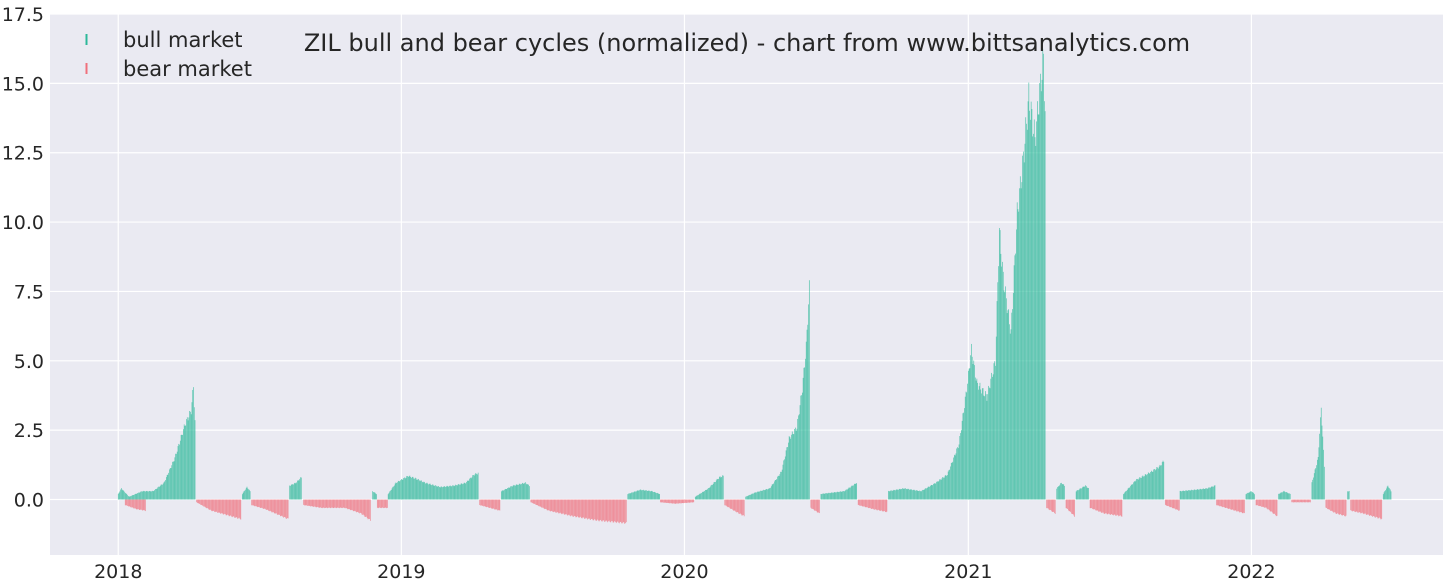 The image size is (1451, 588). Describe the element at coordinates (968, 572) in the screenshot. I see `x-tick-label: 2021` at that location.